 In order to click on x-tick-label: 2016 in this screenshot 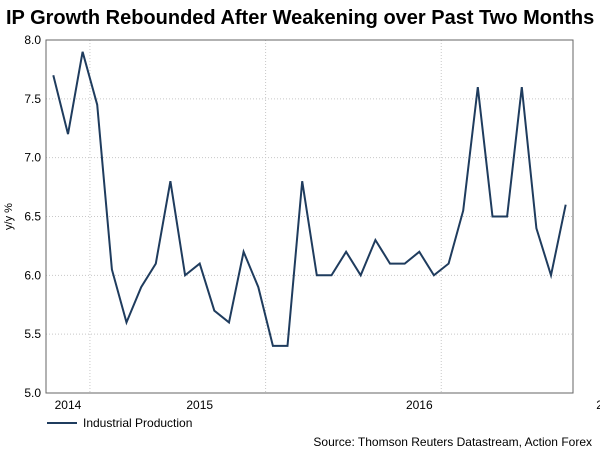, I will do `click(419, 405)`.